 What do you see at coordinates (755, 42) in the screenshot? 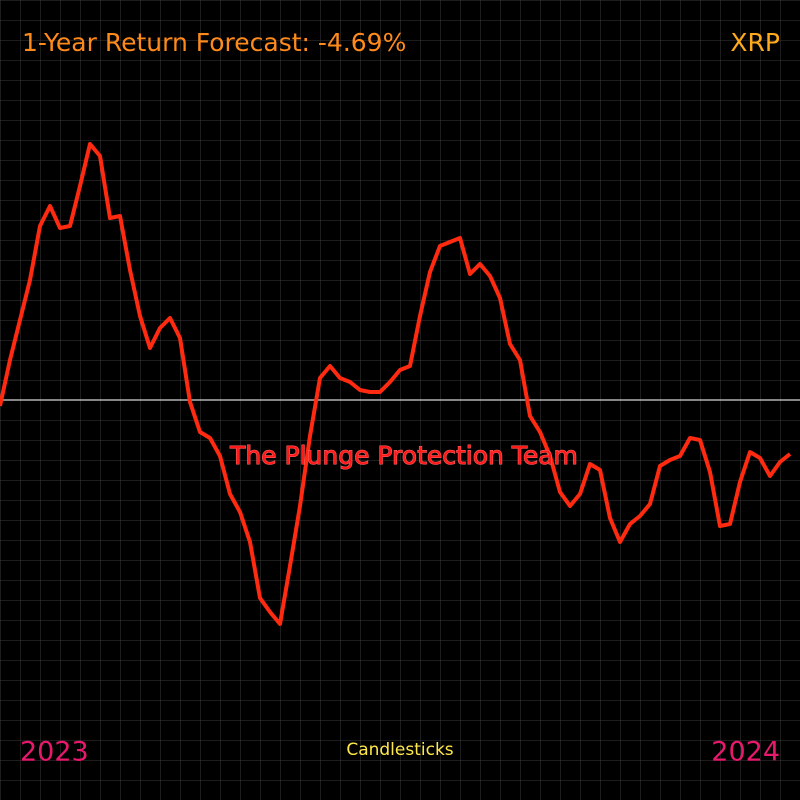
I see `ticker: XRP` at bounding box center [755, 42].